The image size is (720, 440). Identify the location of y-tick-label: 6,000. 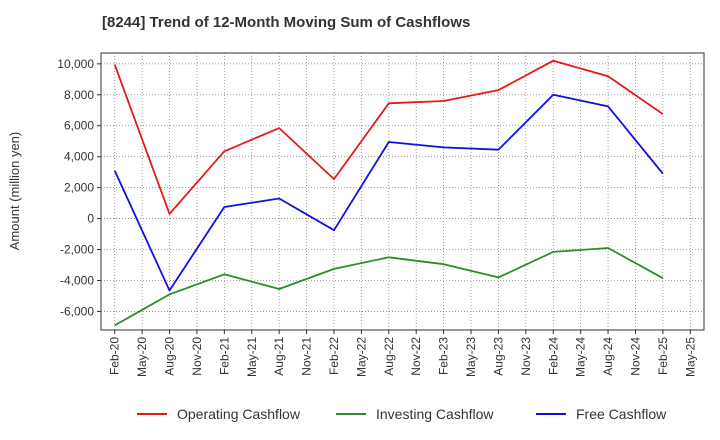
(79, 126).